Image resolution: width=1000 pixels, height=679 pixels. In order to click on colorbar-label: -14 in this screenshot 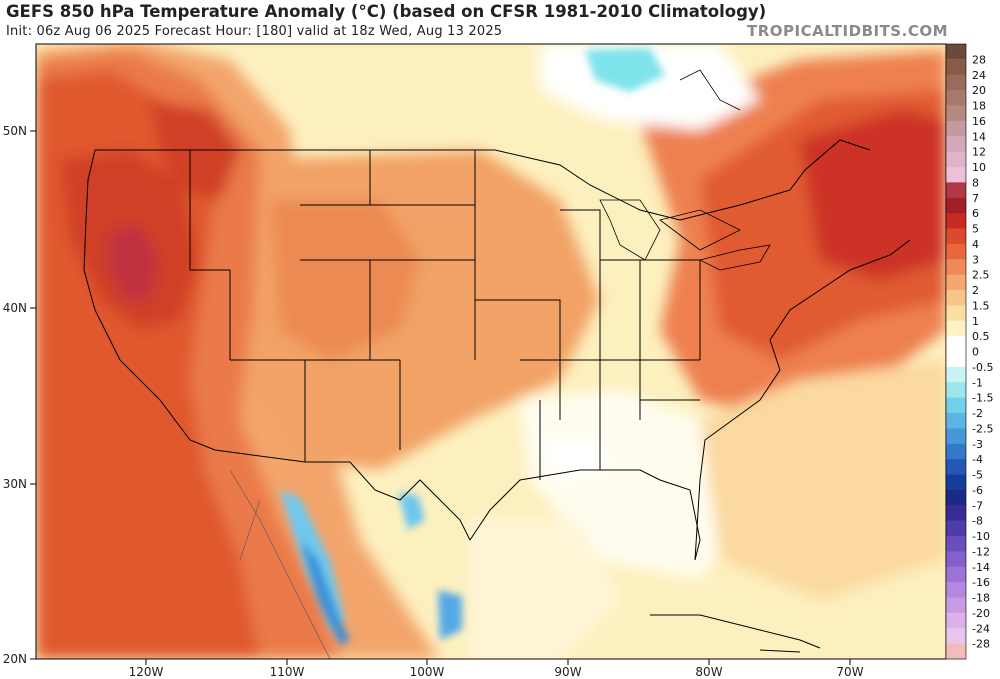, I will do `click(981, 567)`.